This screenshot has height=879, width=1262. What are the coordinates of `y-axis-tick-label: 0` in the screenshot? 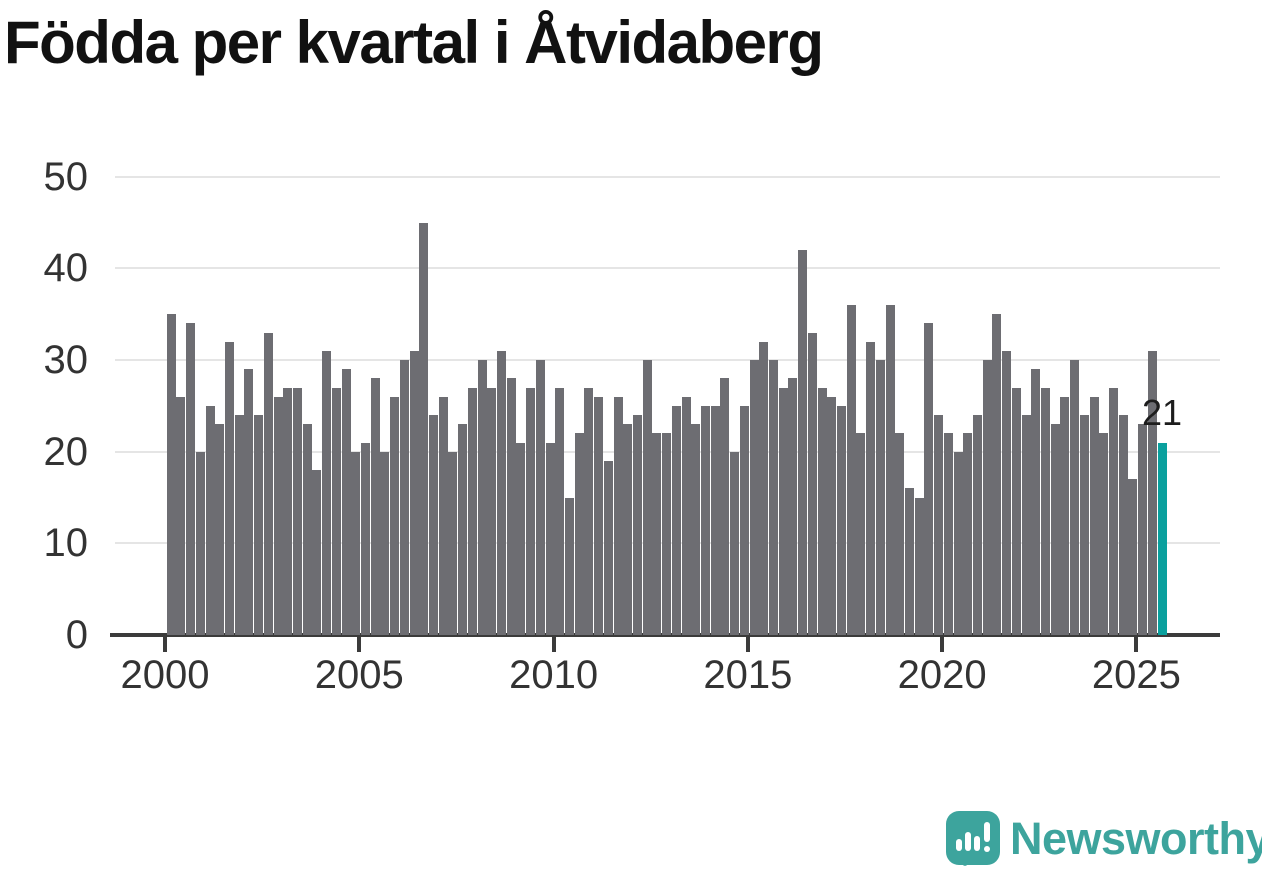 It's located at (76, 635).